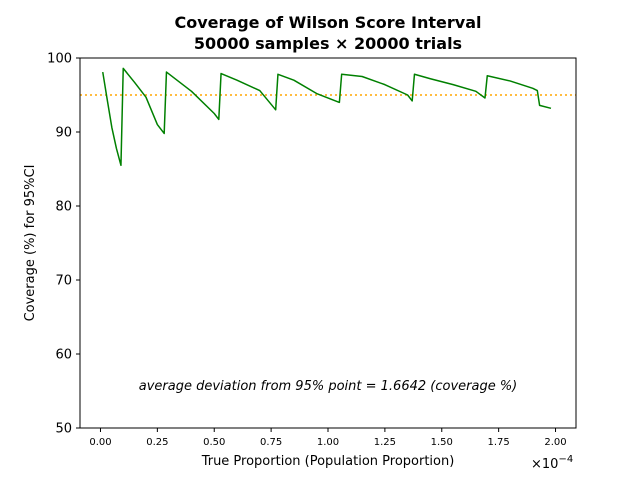 The height and width of the screenshot is (480, 640). Describe the element at coordinates (63, 133) in the screenshot. I see `y-tick-label: 90` at that location.